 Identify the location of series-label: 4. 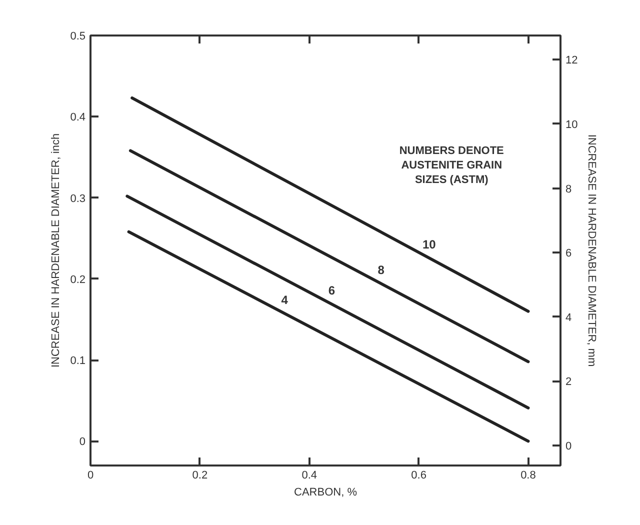
(284, 299).